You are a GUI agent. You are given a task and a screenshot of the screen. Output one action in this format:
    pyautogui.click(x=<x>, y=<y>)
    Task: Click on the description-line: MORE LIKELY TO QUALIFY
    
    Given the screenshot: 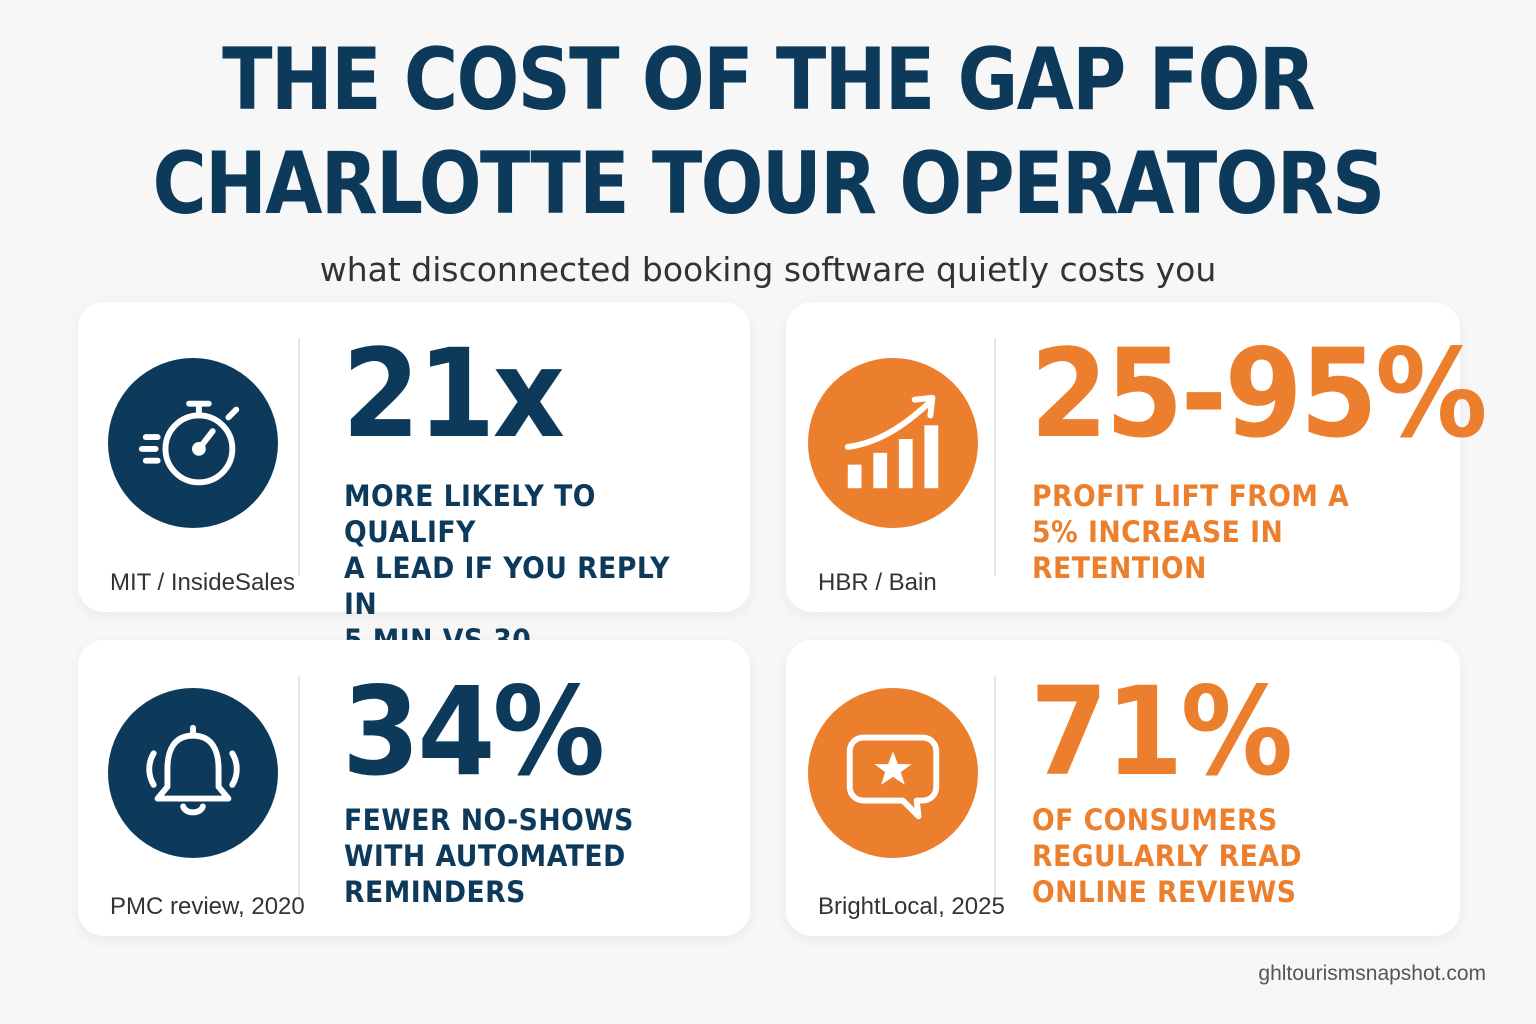 What is the action you would take?
    pyautogui.click(x=470, y=514)
    